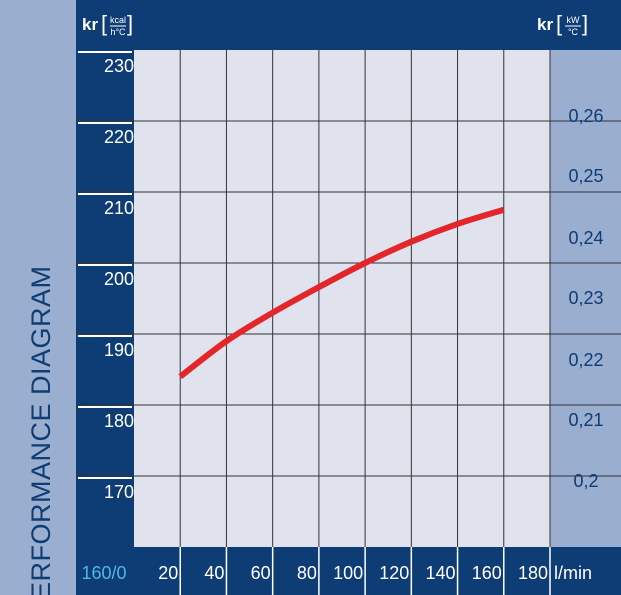  I want to click on y2-tick-label: 0,22, so click(585, 360).